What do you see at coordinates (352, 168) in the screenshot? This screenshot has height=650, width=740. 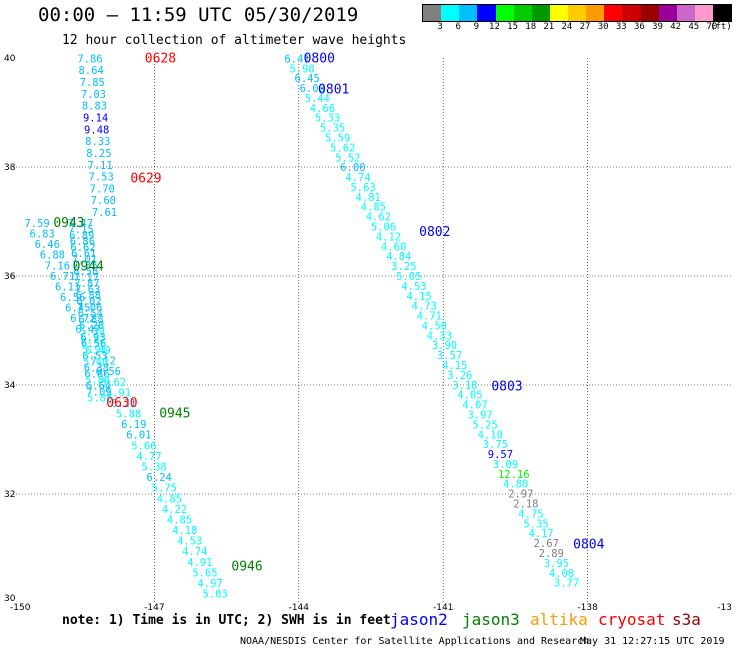 I see `wave-height-value: 6.00` at bounding box center [352, 168].